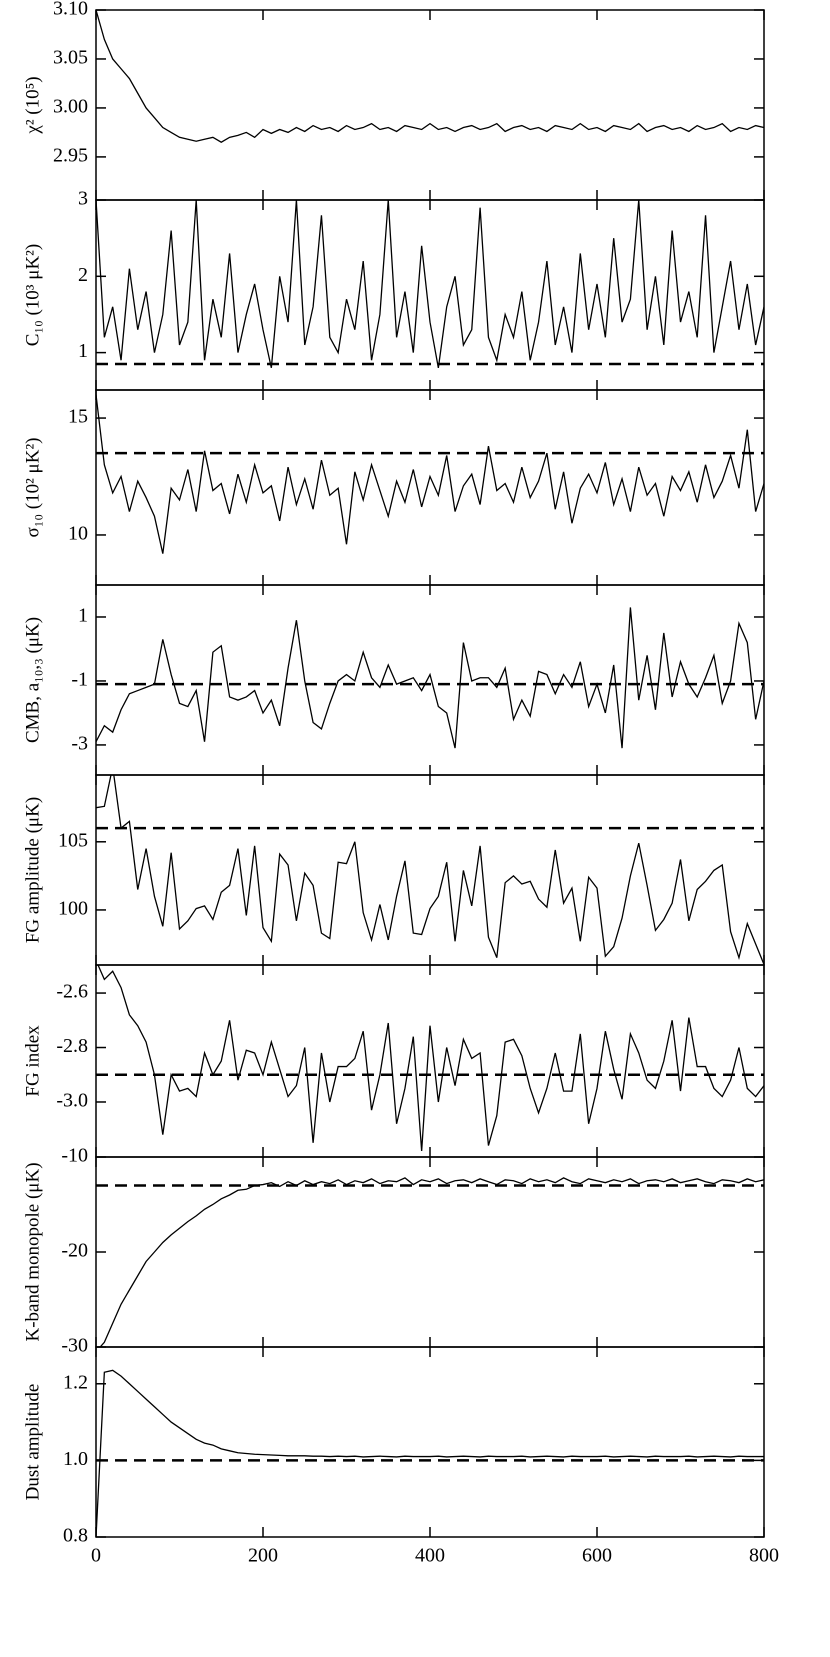  I want to click on y-tick-label: 10, so click(78, 534).